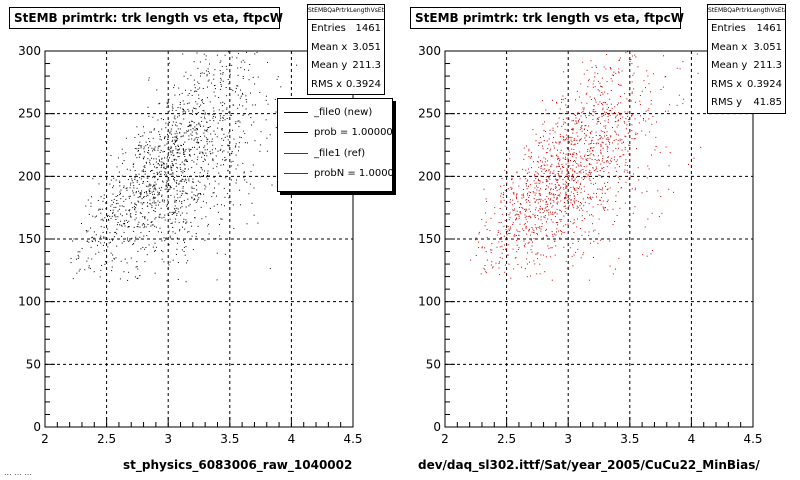  I want to click on y-tick-label: 200, so click(429, 176).